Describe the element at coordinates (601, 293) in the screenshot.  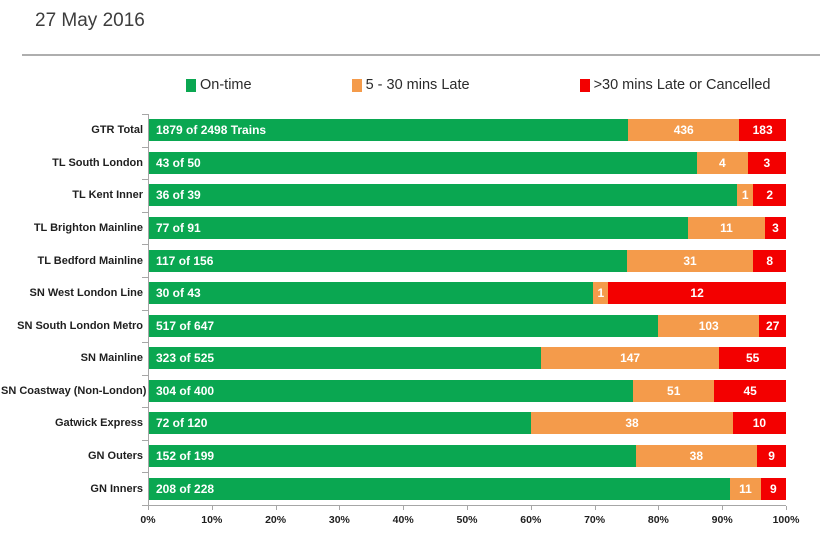
I see `late-segment: 1` at that location.